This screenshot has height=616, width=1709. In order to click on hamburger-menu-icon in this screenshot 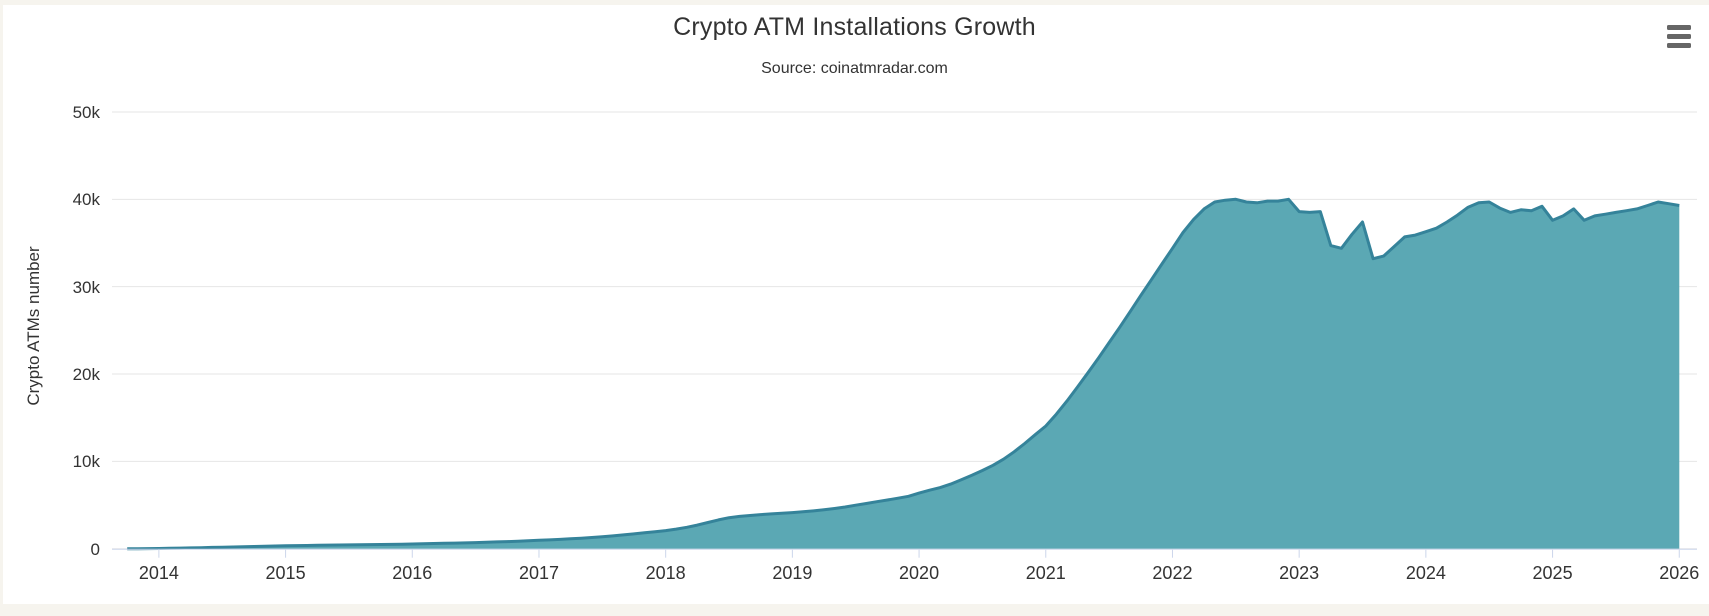, I will do `click(1679, 36)`.